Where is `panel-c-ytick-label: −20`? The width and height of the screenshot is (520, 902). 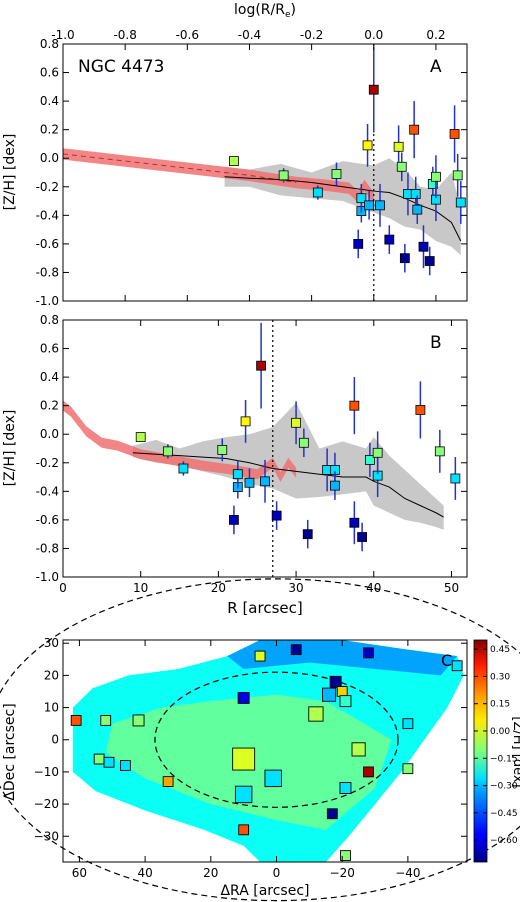
panel-c-ytick-label: −20 is located at coordinates (46, 804).